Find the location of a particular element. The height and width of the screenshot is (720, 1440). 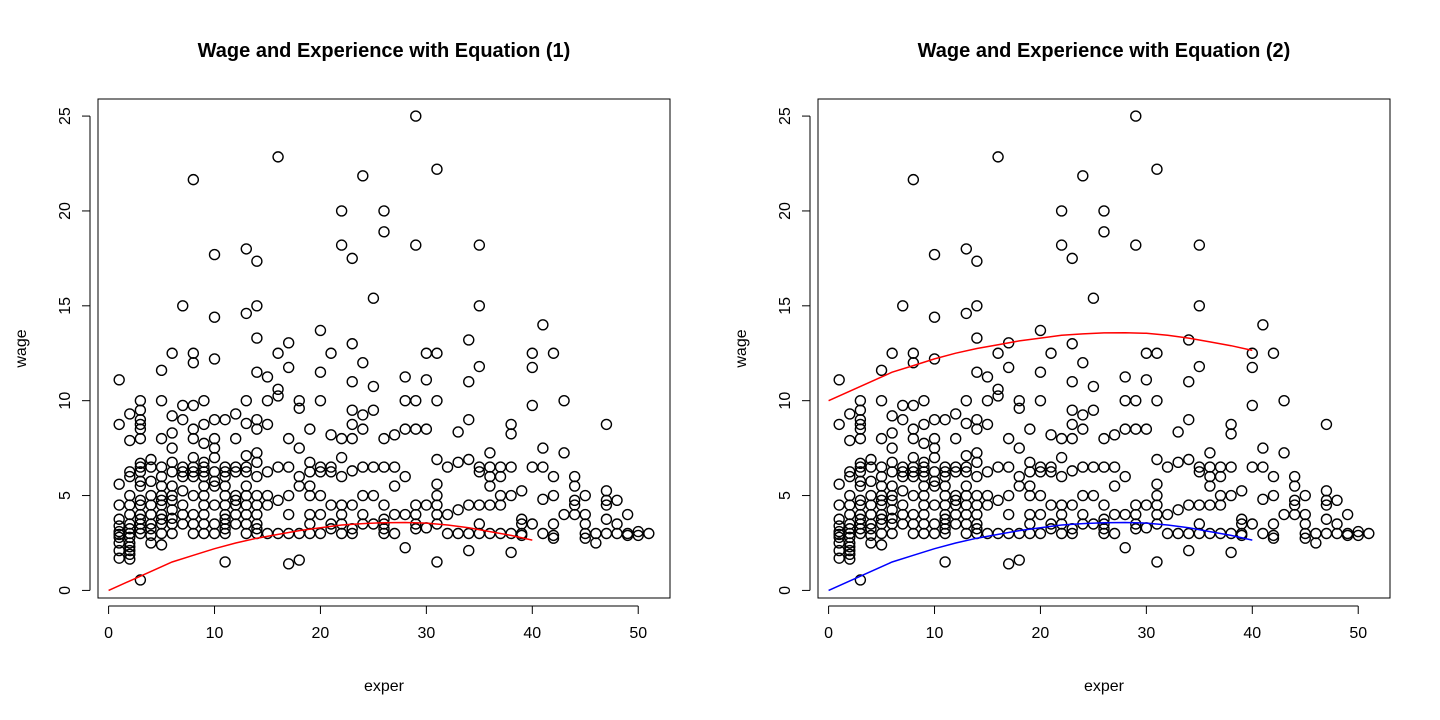

y-axis: 0 5 10 15 20 25 is located at coordinates (74, 351).